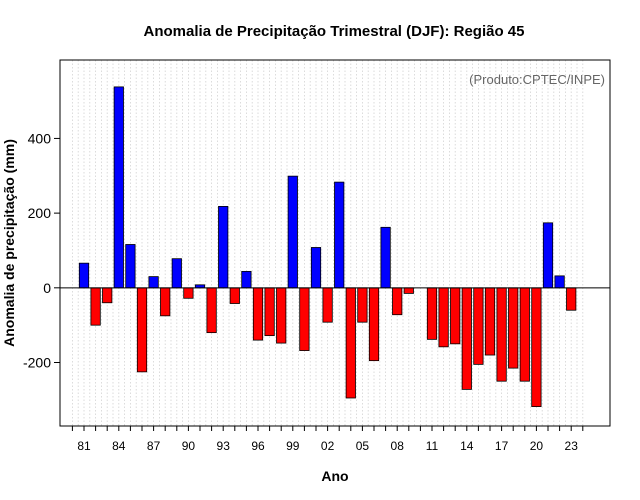 Image resolution: width=640 pixels, height=500 pixels. What do you see at coordinates (246, 279) in the screenshot?
I see `bar-1995` at bounding box center [246, 279].